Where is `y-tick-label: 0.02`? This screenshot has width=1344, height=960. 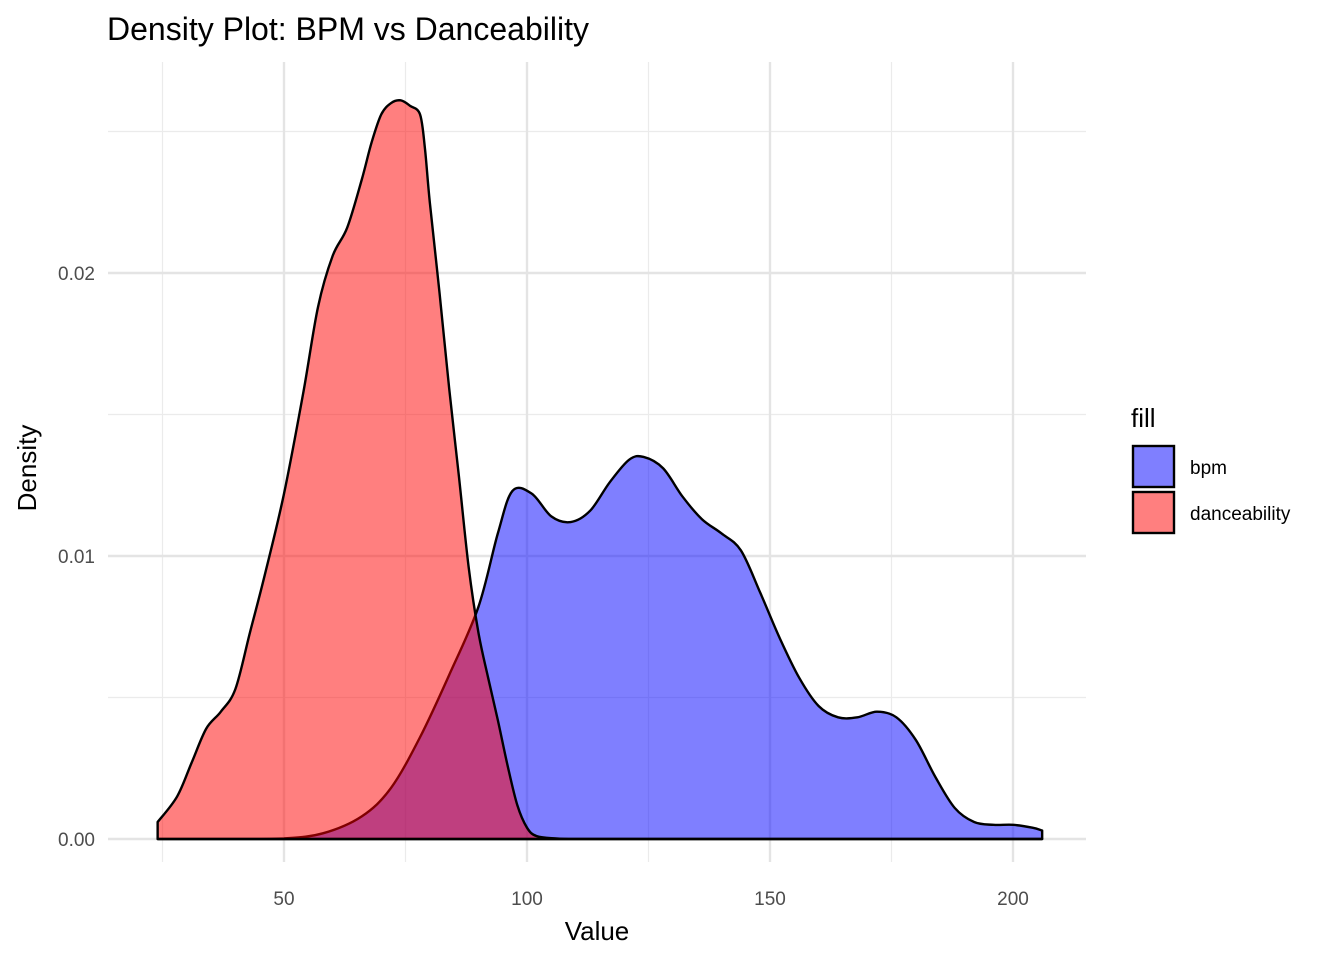
y-tick-label: 0.02 is located at coordinates (76, 274).